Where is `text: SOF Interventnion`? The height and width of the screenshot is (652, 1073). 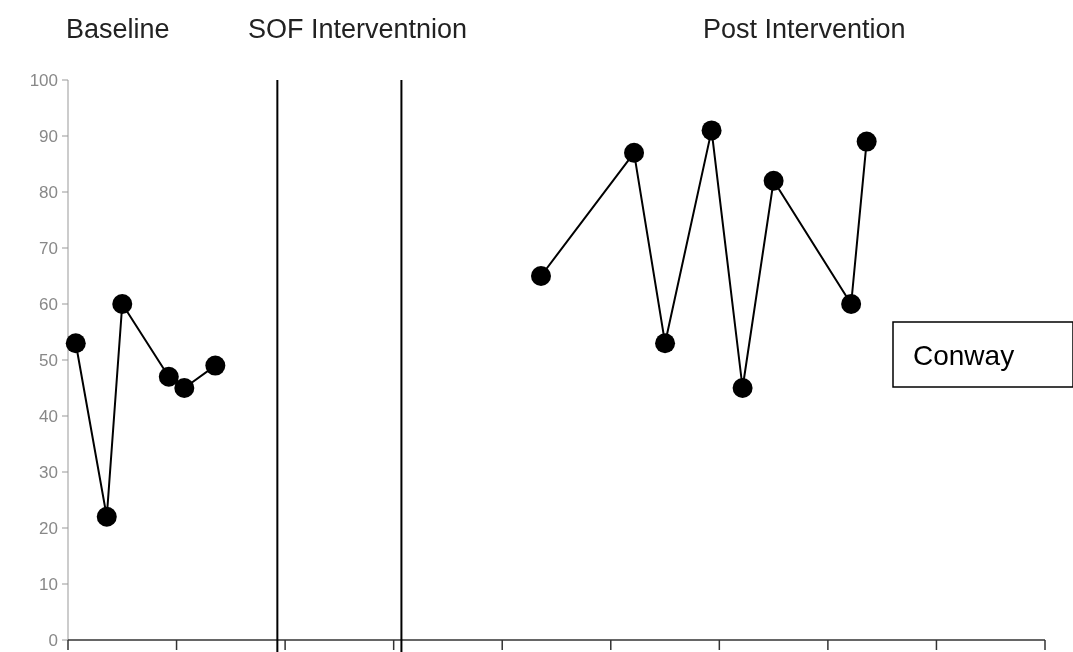 text: SOF Interventnion is located at coordinates (358, 29).